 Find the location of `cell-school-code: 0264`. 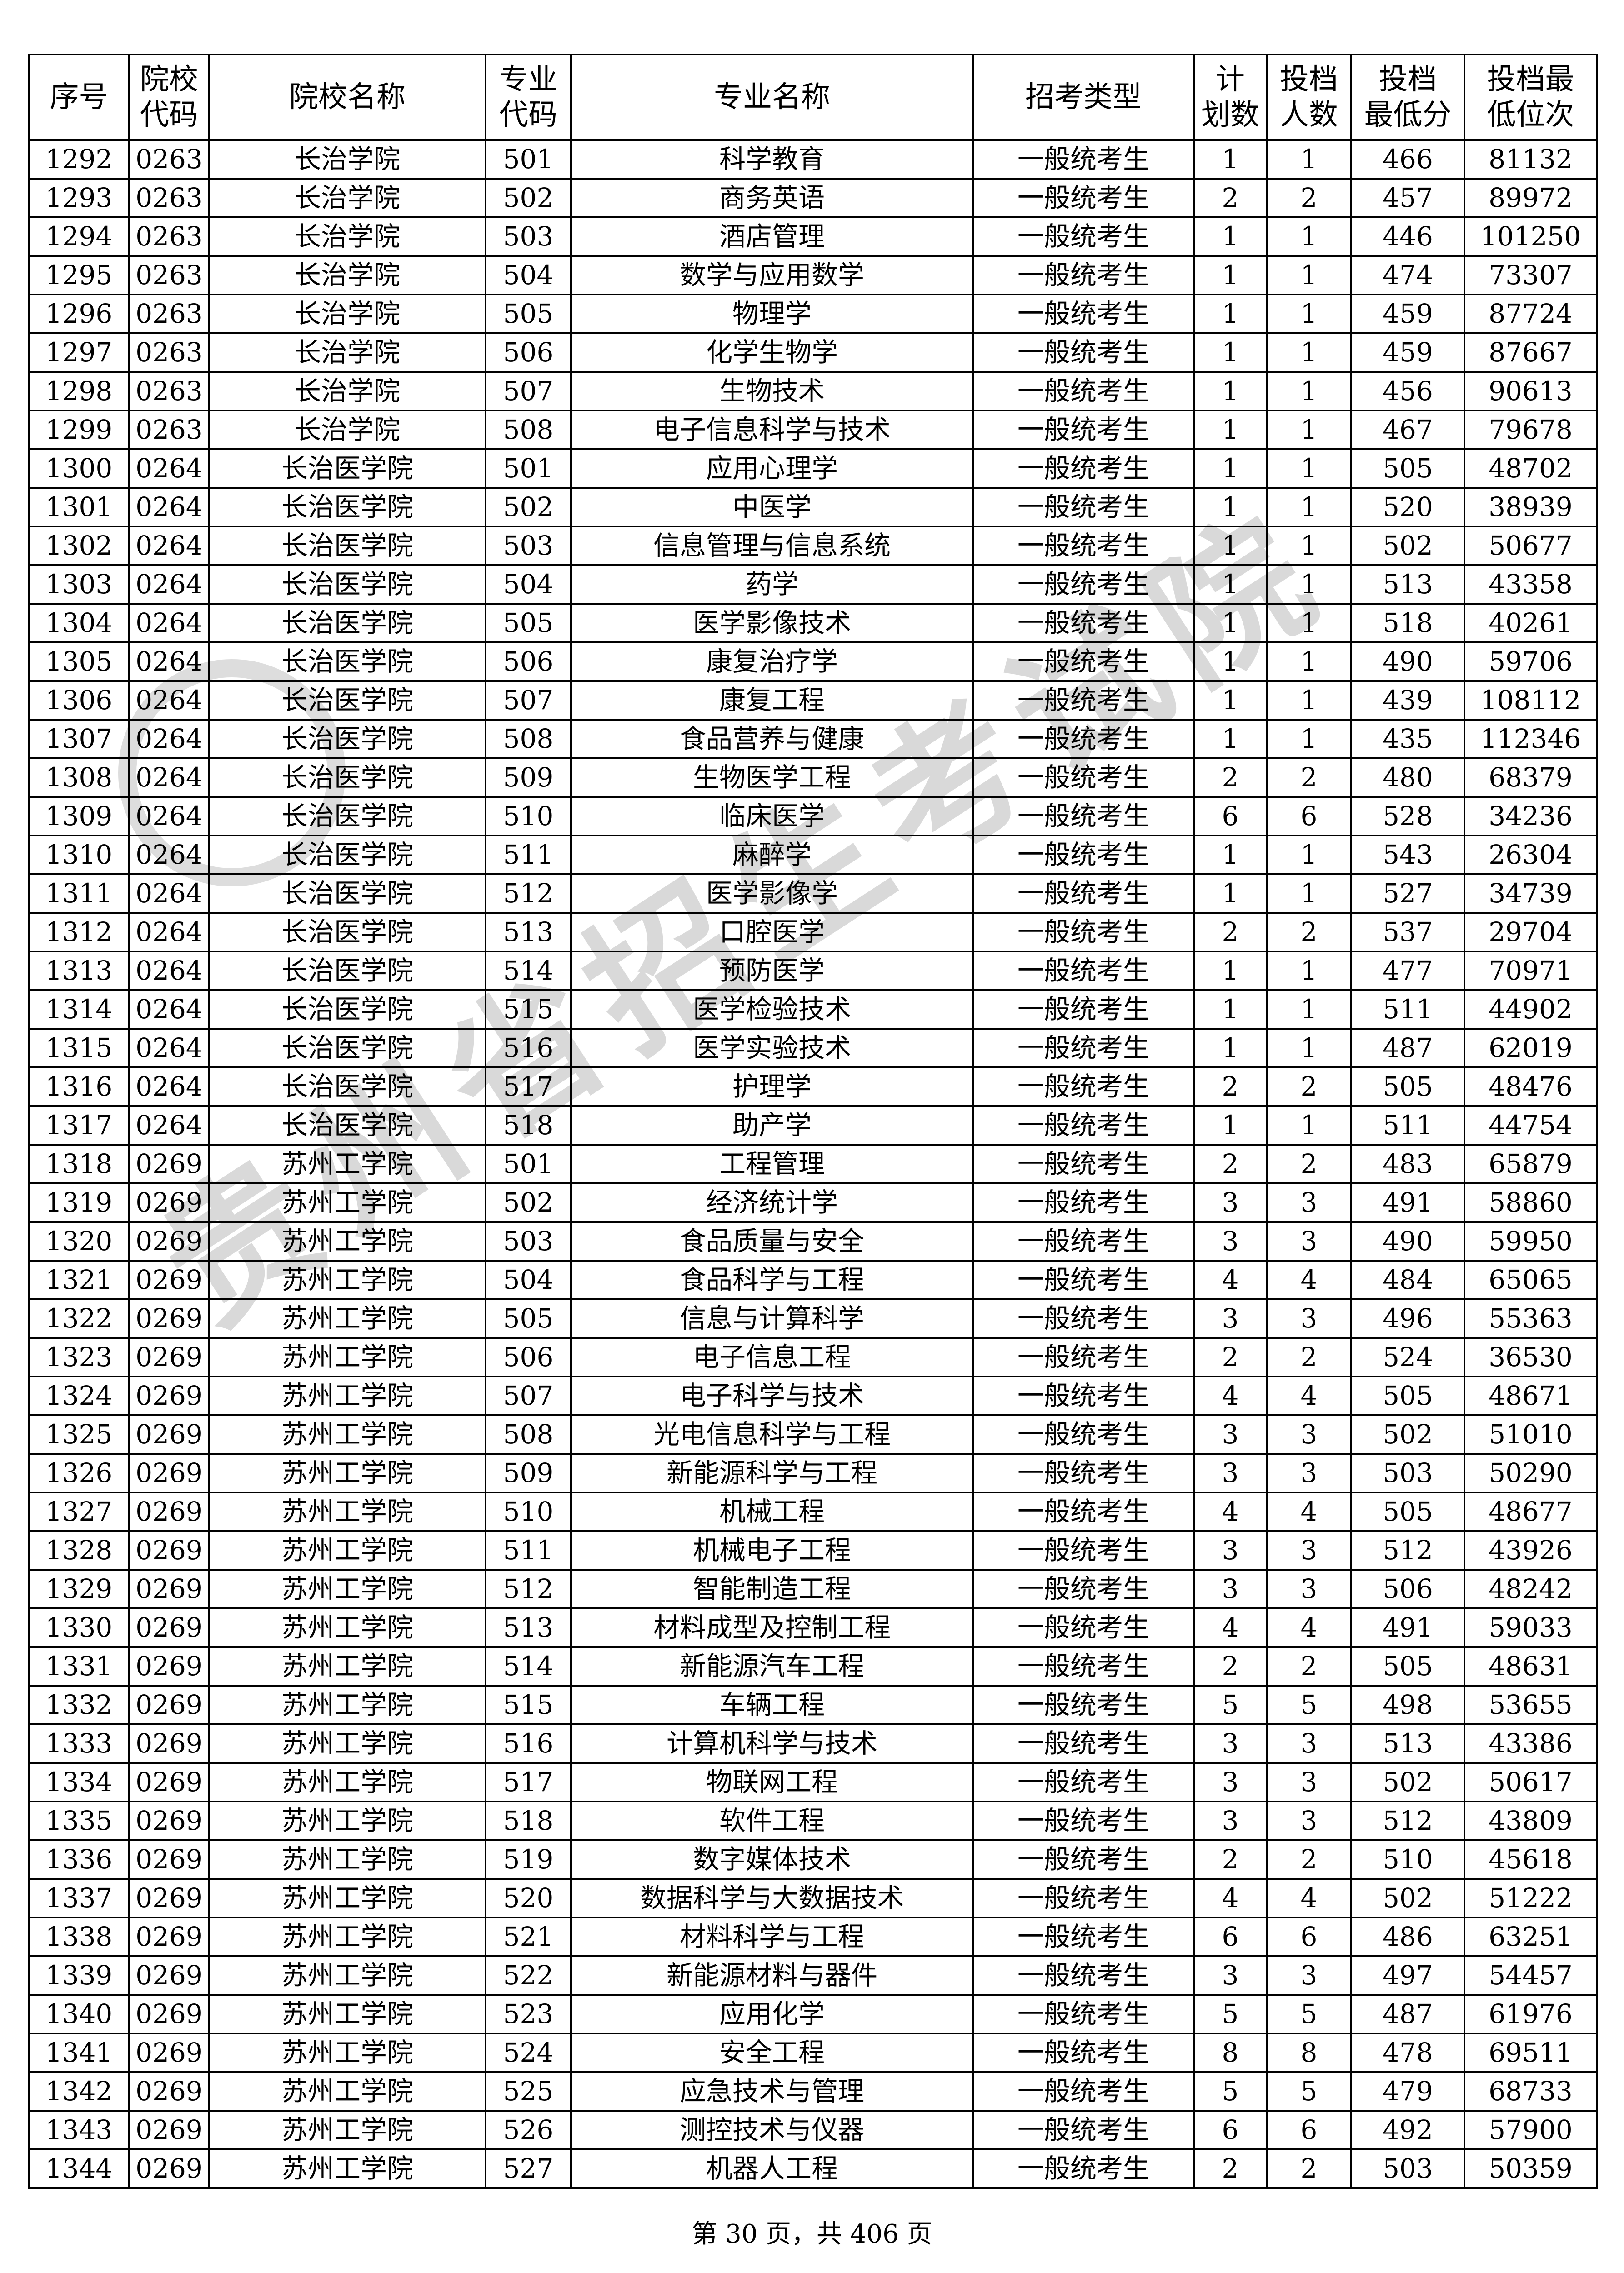

cell-school-code: 0264 is located at coordinates (169, 1125).